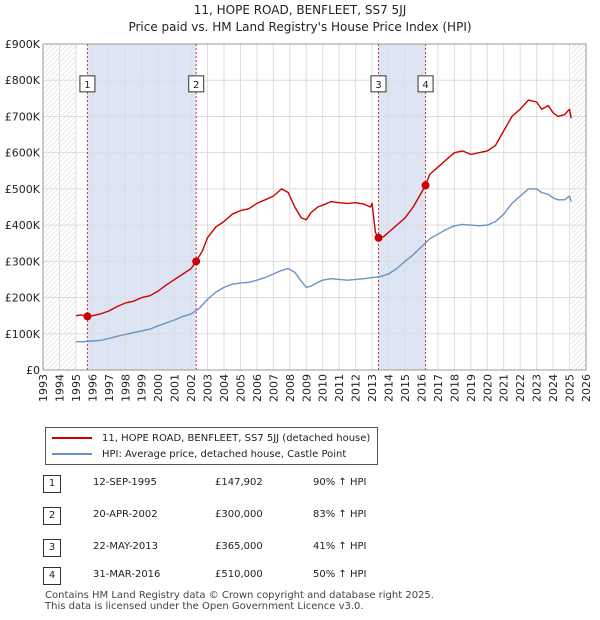 Image resolution: width=600 pixels, height=620 pixels. What do you see at coordinates (23, 116) in the screenshot?
I see `y-tick-label: £700K` at bounding box center [23, 116].